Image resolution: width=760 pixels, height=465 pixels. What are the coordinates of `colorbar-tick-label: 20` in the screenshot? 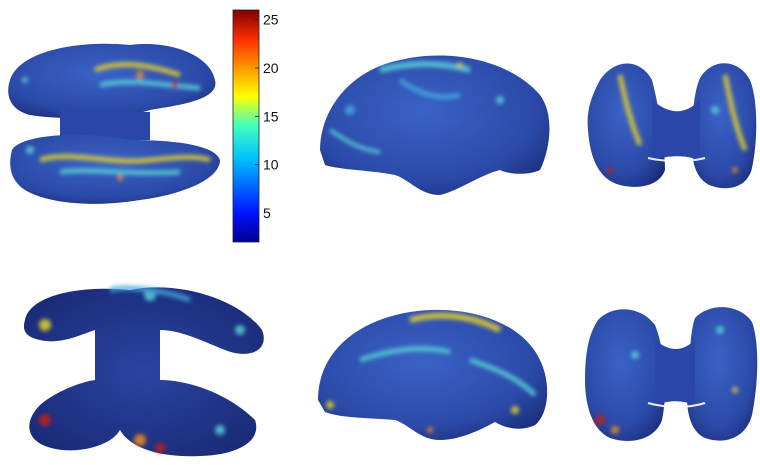 It's located at (271, 68).